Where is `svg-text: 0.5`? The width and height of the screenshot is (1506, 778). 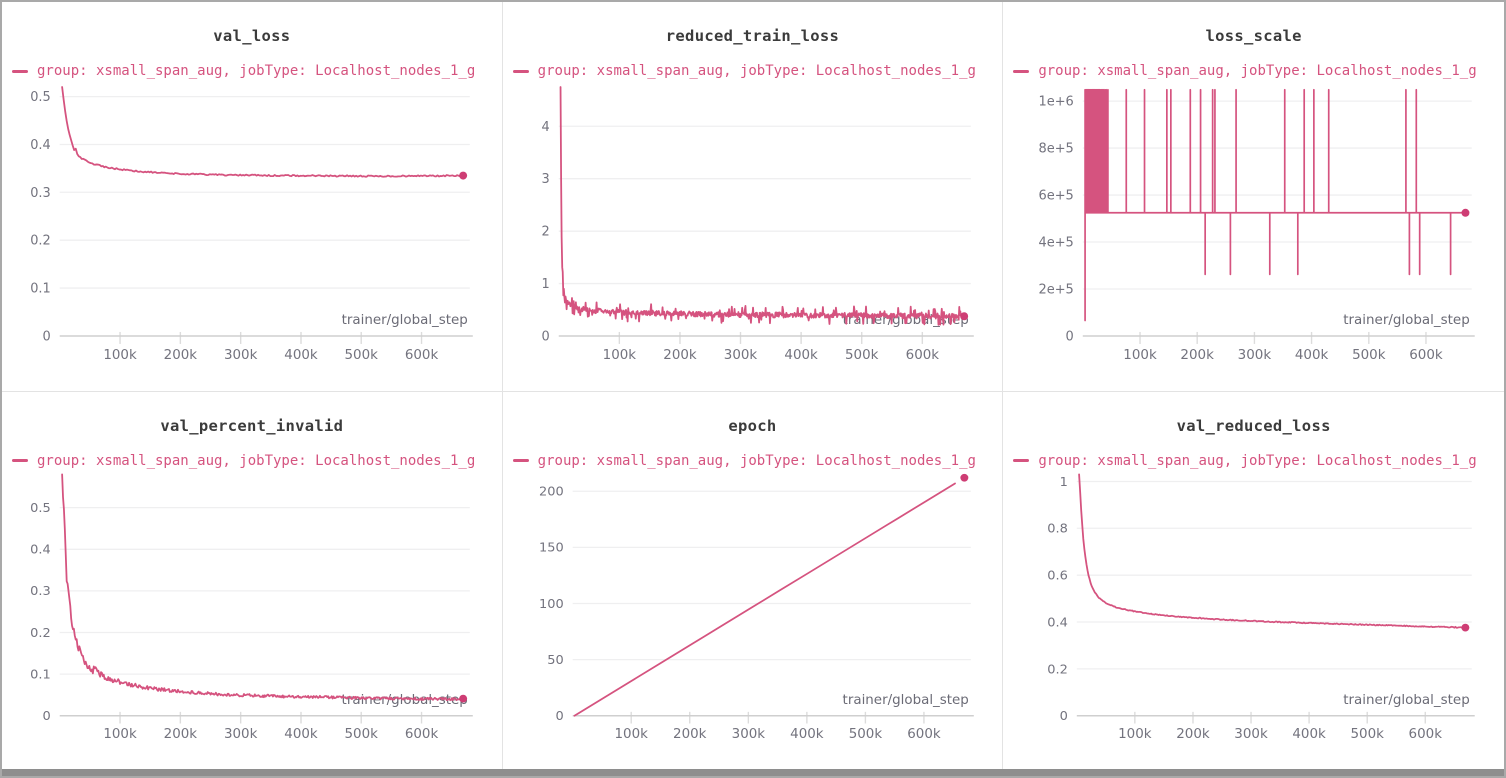
svg-text: 0.5 is located at coordinates (40, 97).